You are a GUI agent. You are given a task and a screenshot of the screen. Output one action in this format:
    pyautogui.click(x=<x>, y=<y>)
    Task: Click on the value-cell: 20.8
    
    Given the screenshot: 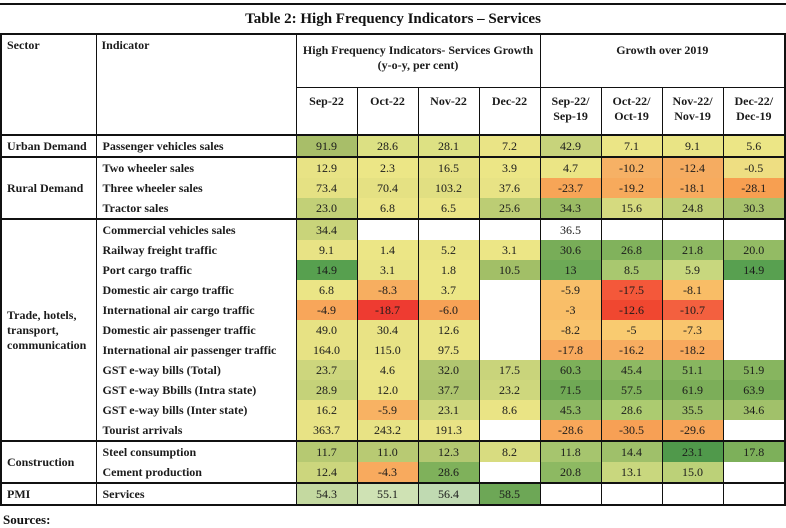 What is the action you would take?
    pyautogui.click(x=570, y=472)
    